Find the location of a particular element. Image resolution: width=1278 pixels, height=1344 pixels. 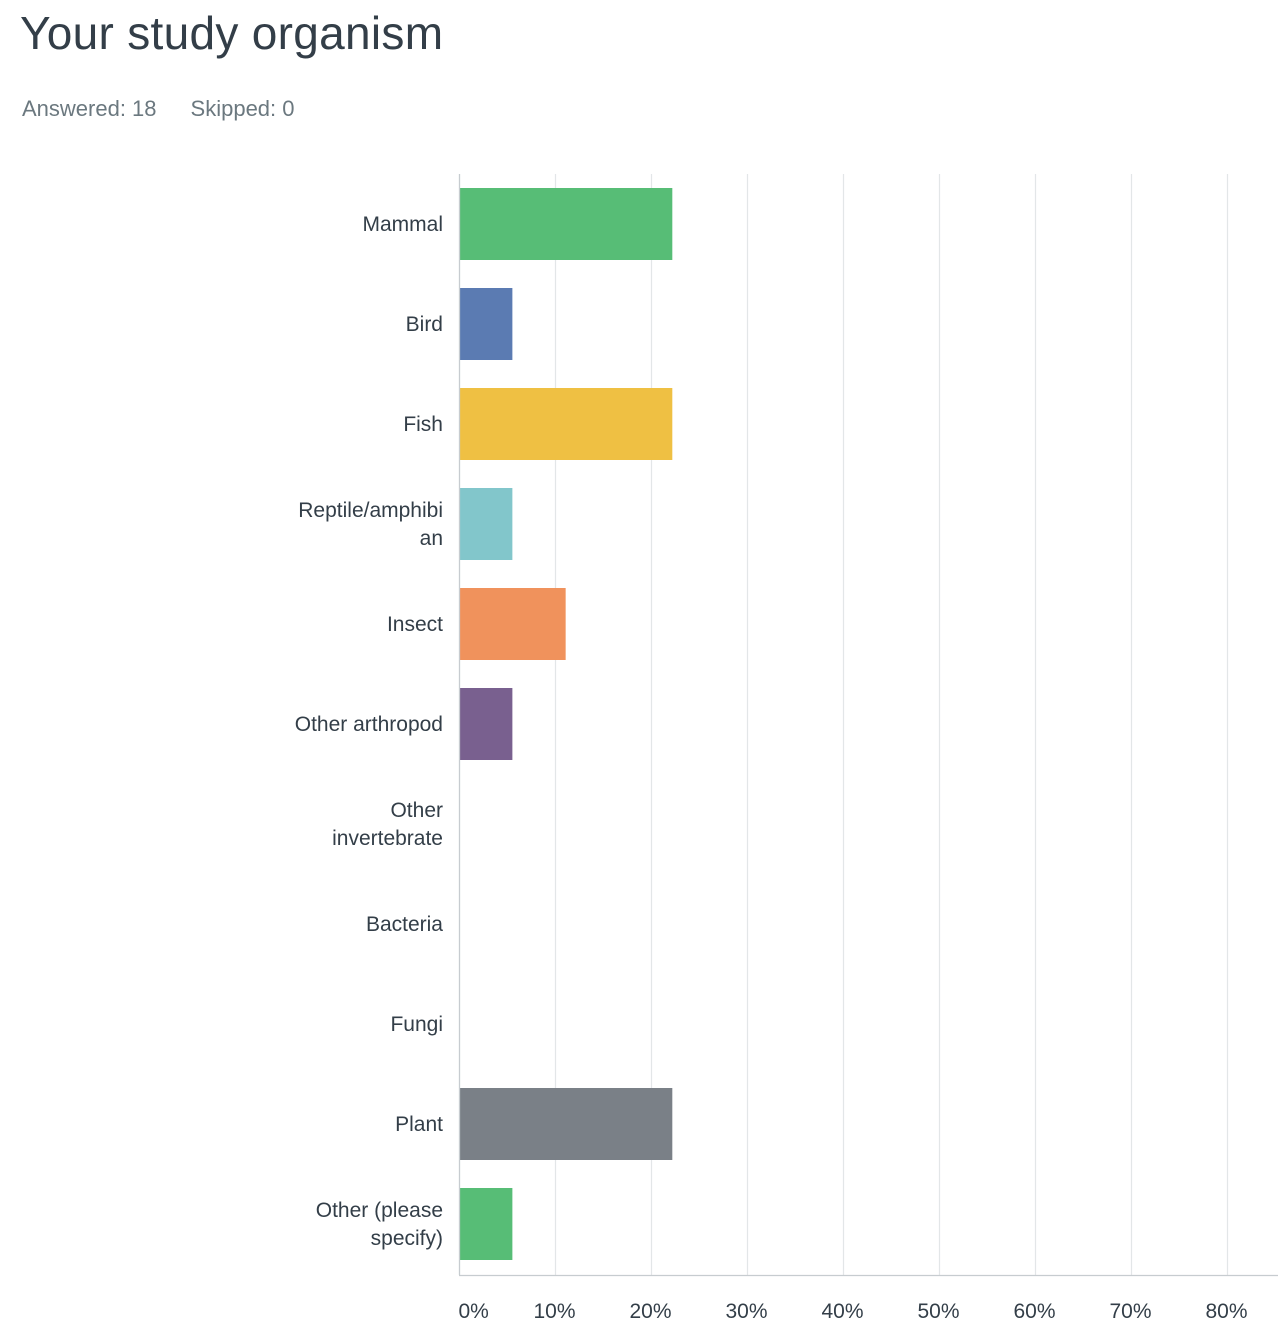

x-tick-label: 40% is located at coordinates (842, 1311).